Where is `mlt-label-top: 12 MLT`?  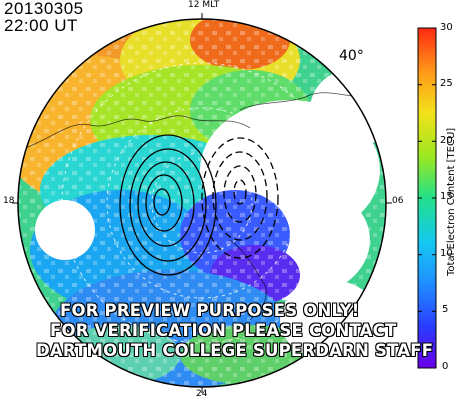 mlt-label-top: 12 MLT is located at coordinates (204, 5).